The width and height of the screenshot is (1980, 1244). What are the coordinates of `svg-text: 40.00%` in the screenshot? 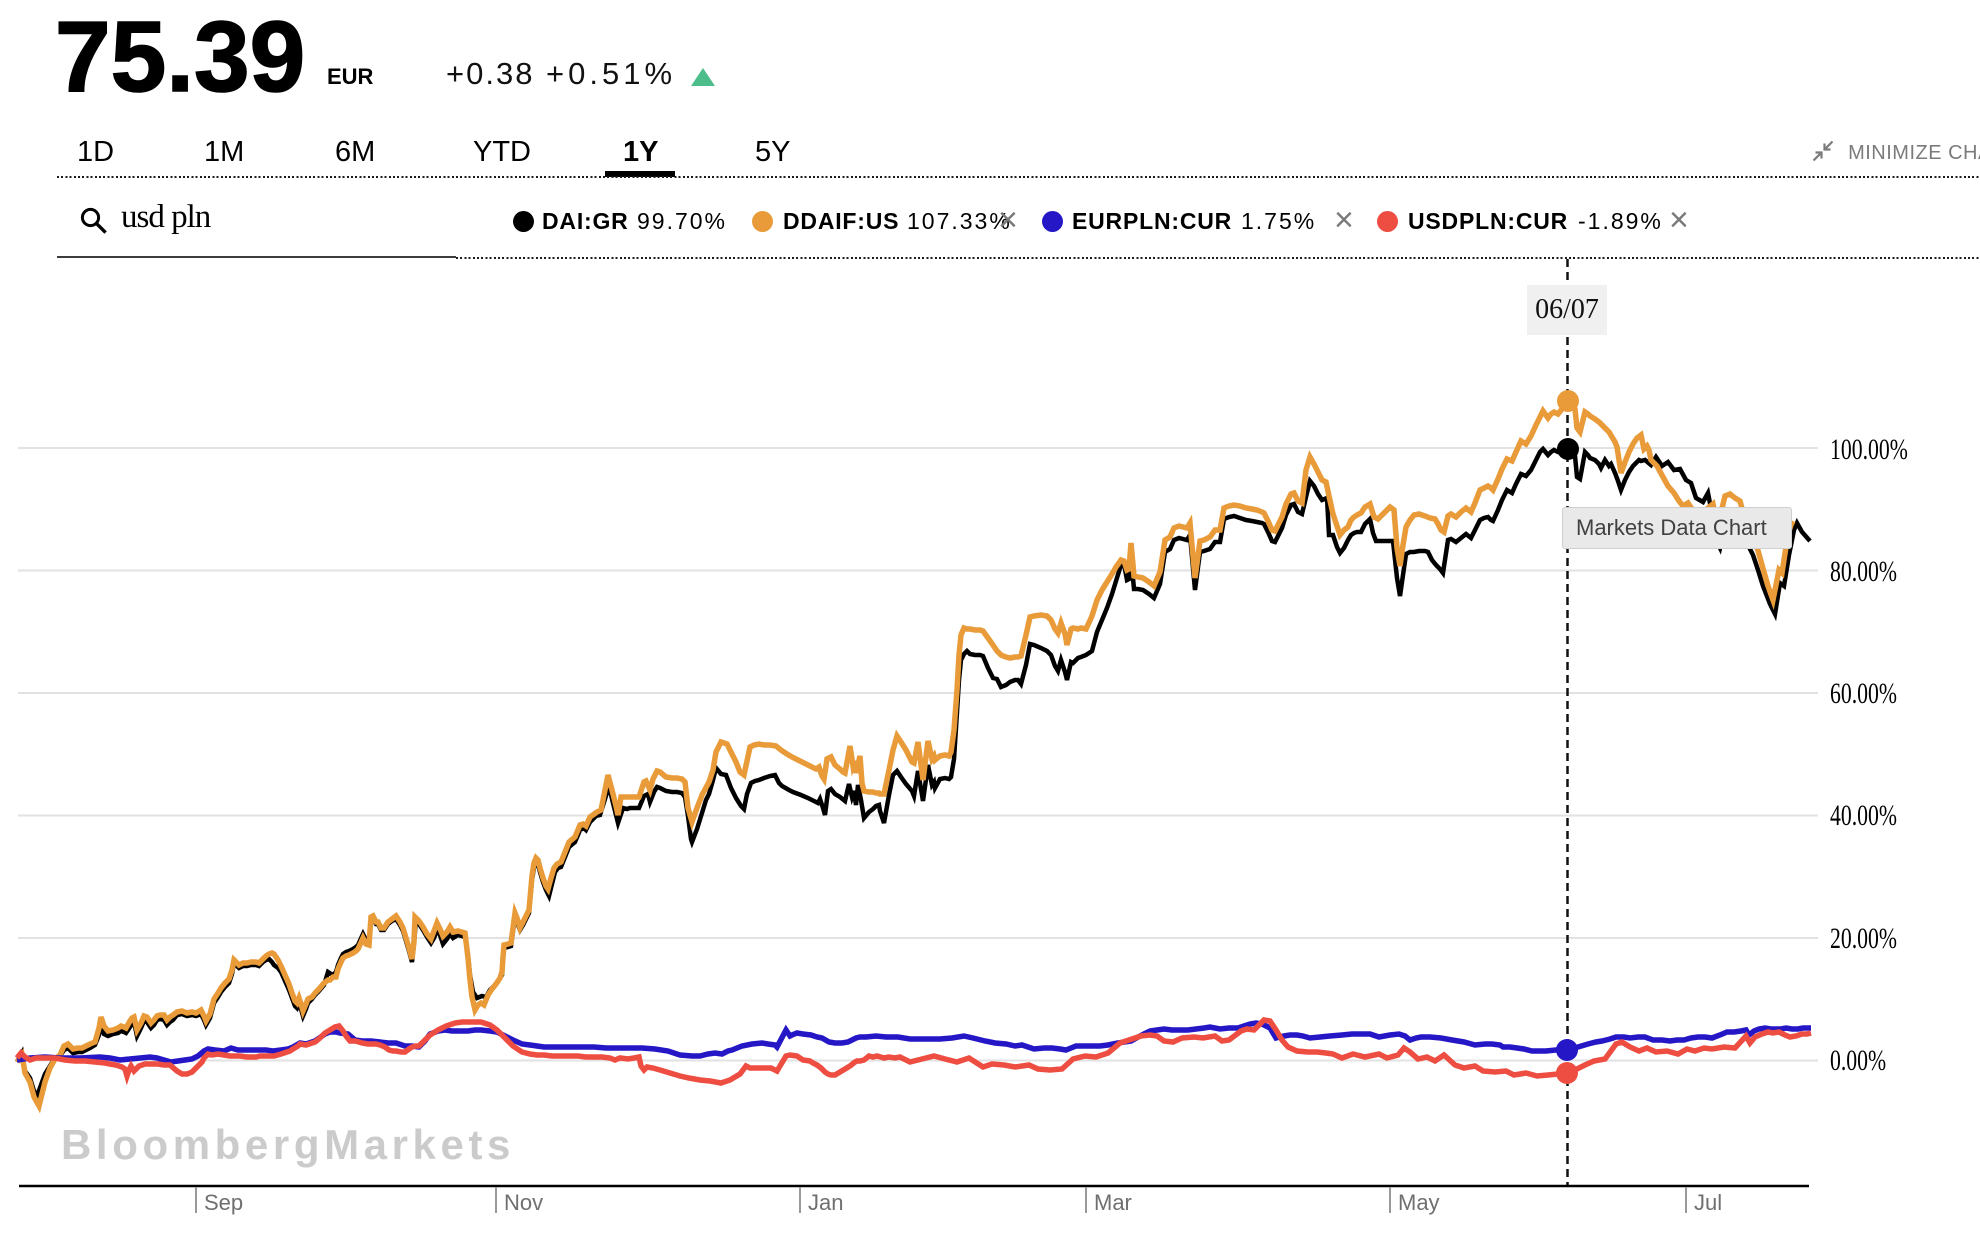 It's located at (1863, 815).